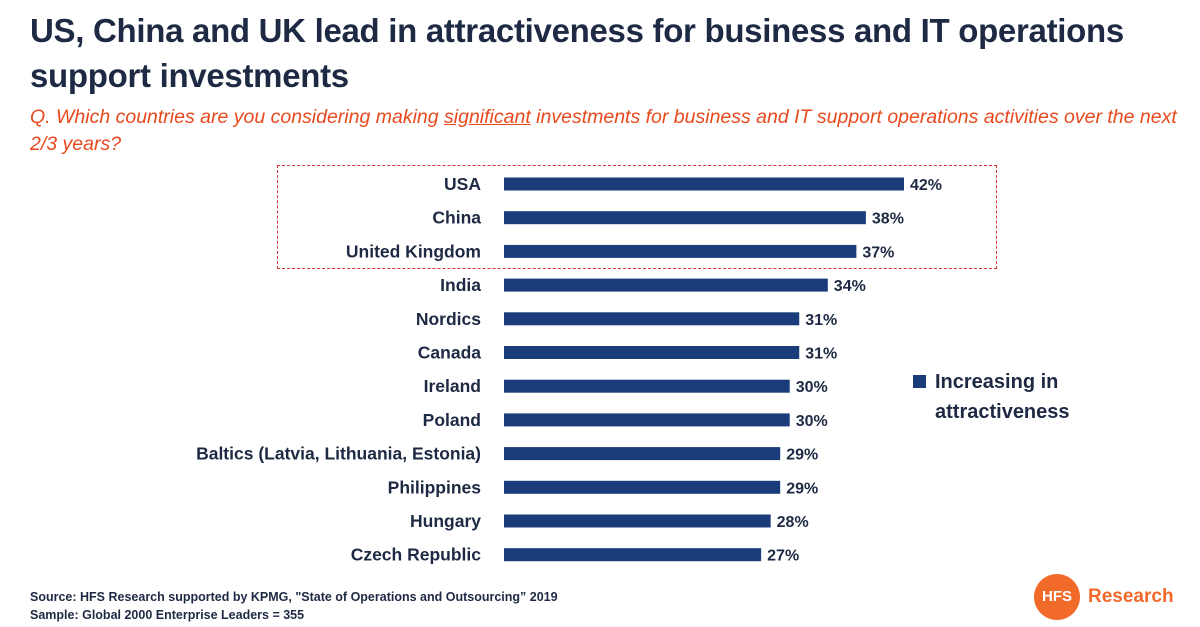 This screenshot has width=1200, height=627. I want to click on category-label-czech-republic: Czech Republic, so click(416, 555).